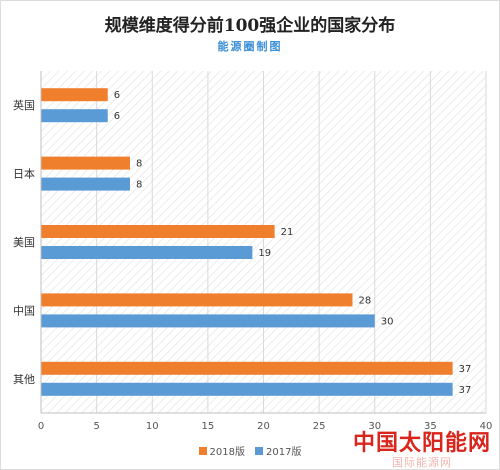  What do you see at coordinates (202, 450) in the screenshot?
I see `legend-swatch-2018` at bounding box center [202, 450].